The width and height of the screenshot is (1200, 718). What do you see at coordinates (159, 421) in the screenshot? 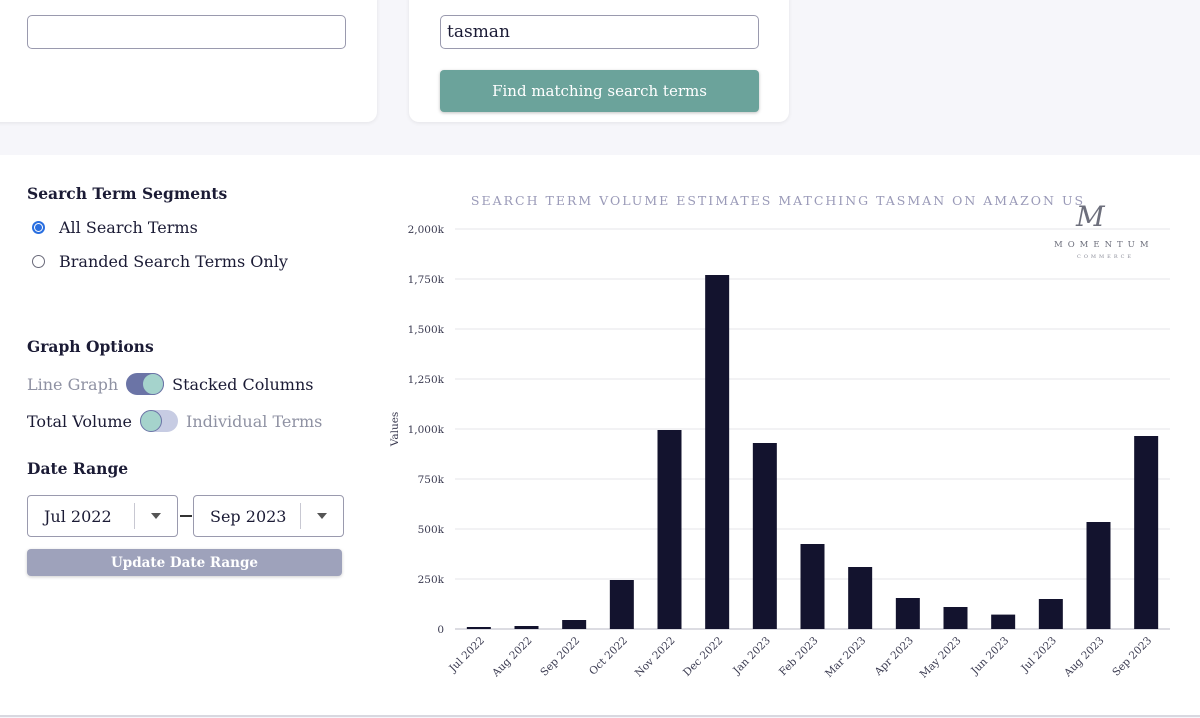
I see `volume-mode-toggle` at bounding box center [159, 421].